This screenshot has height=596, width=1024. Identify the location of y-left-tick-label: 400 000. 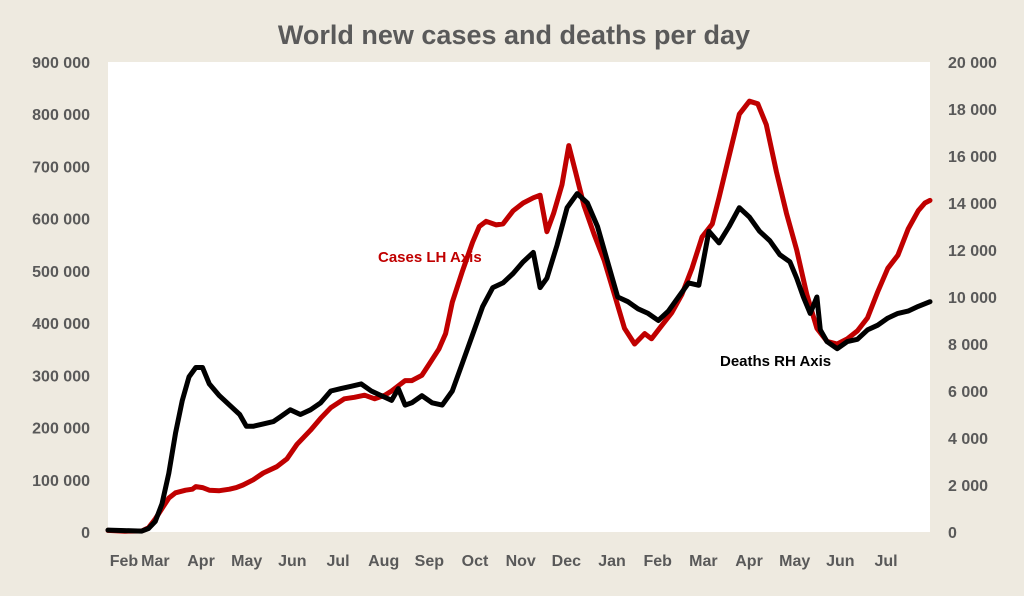
(61, 324).